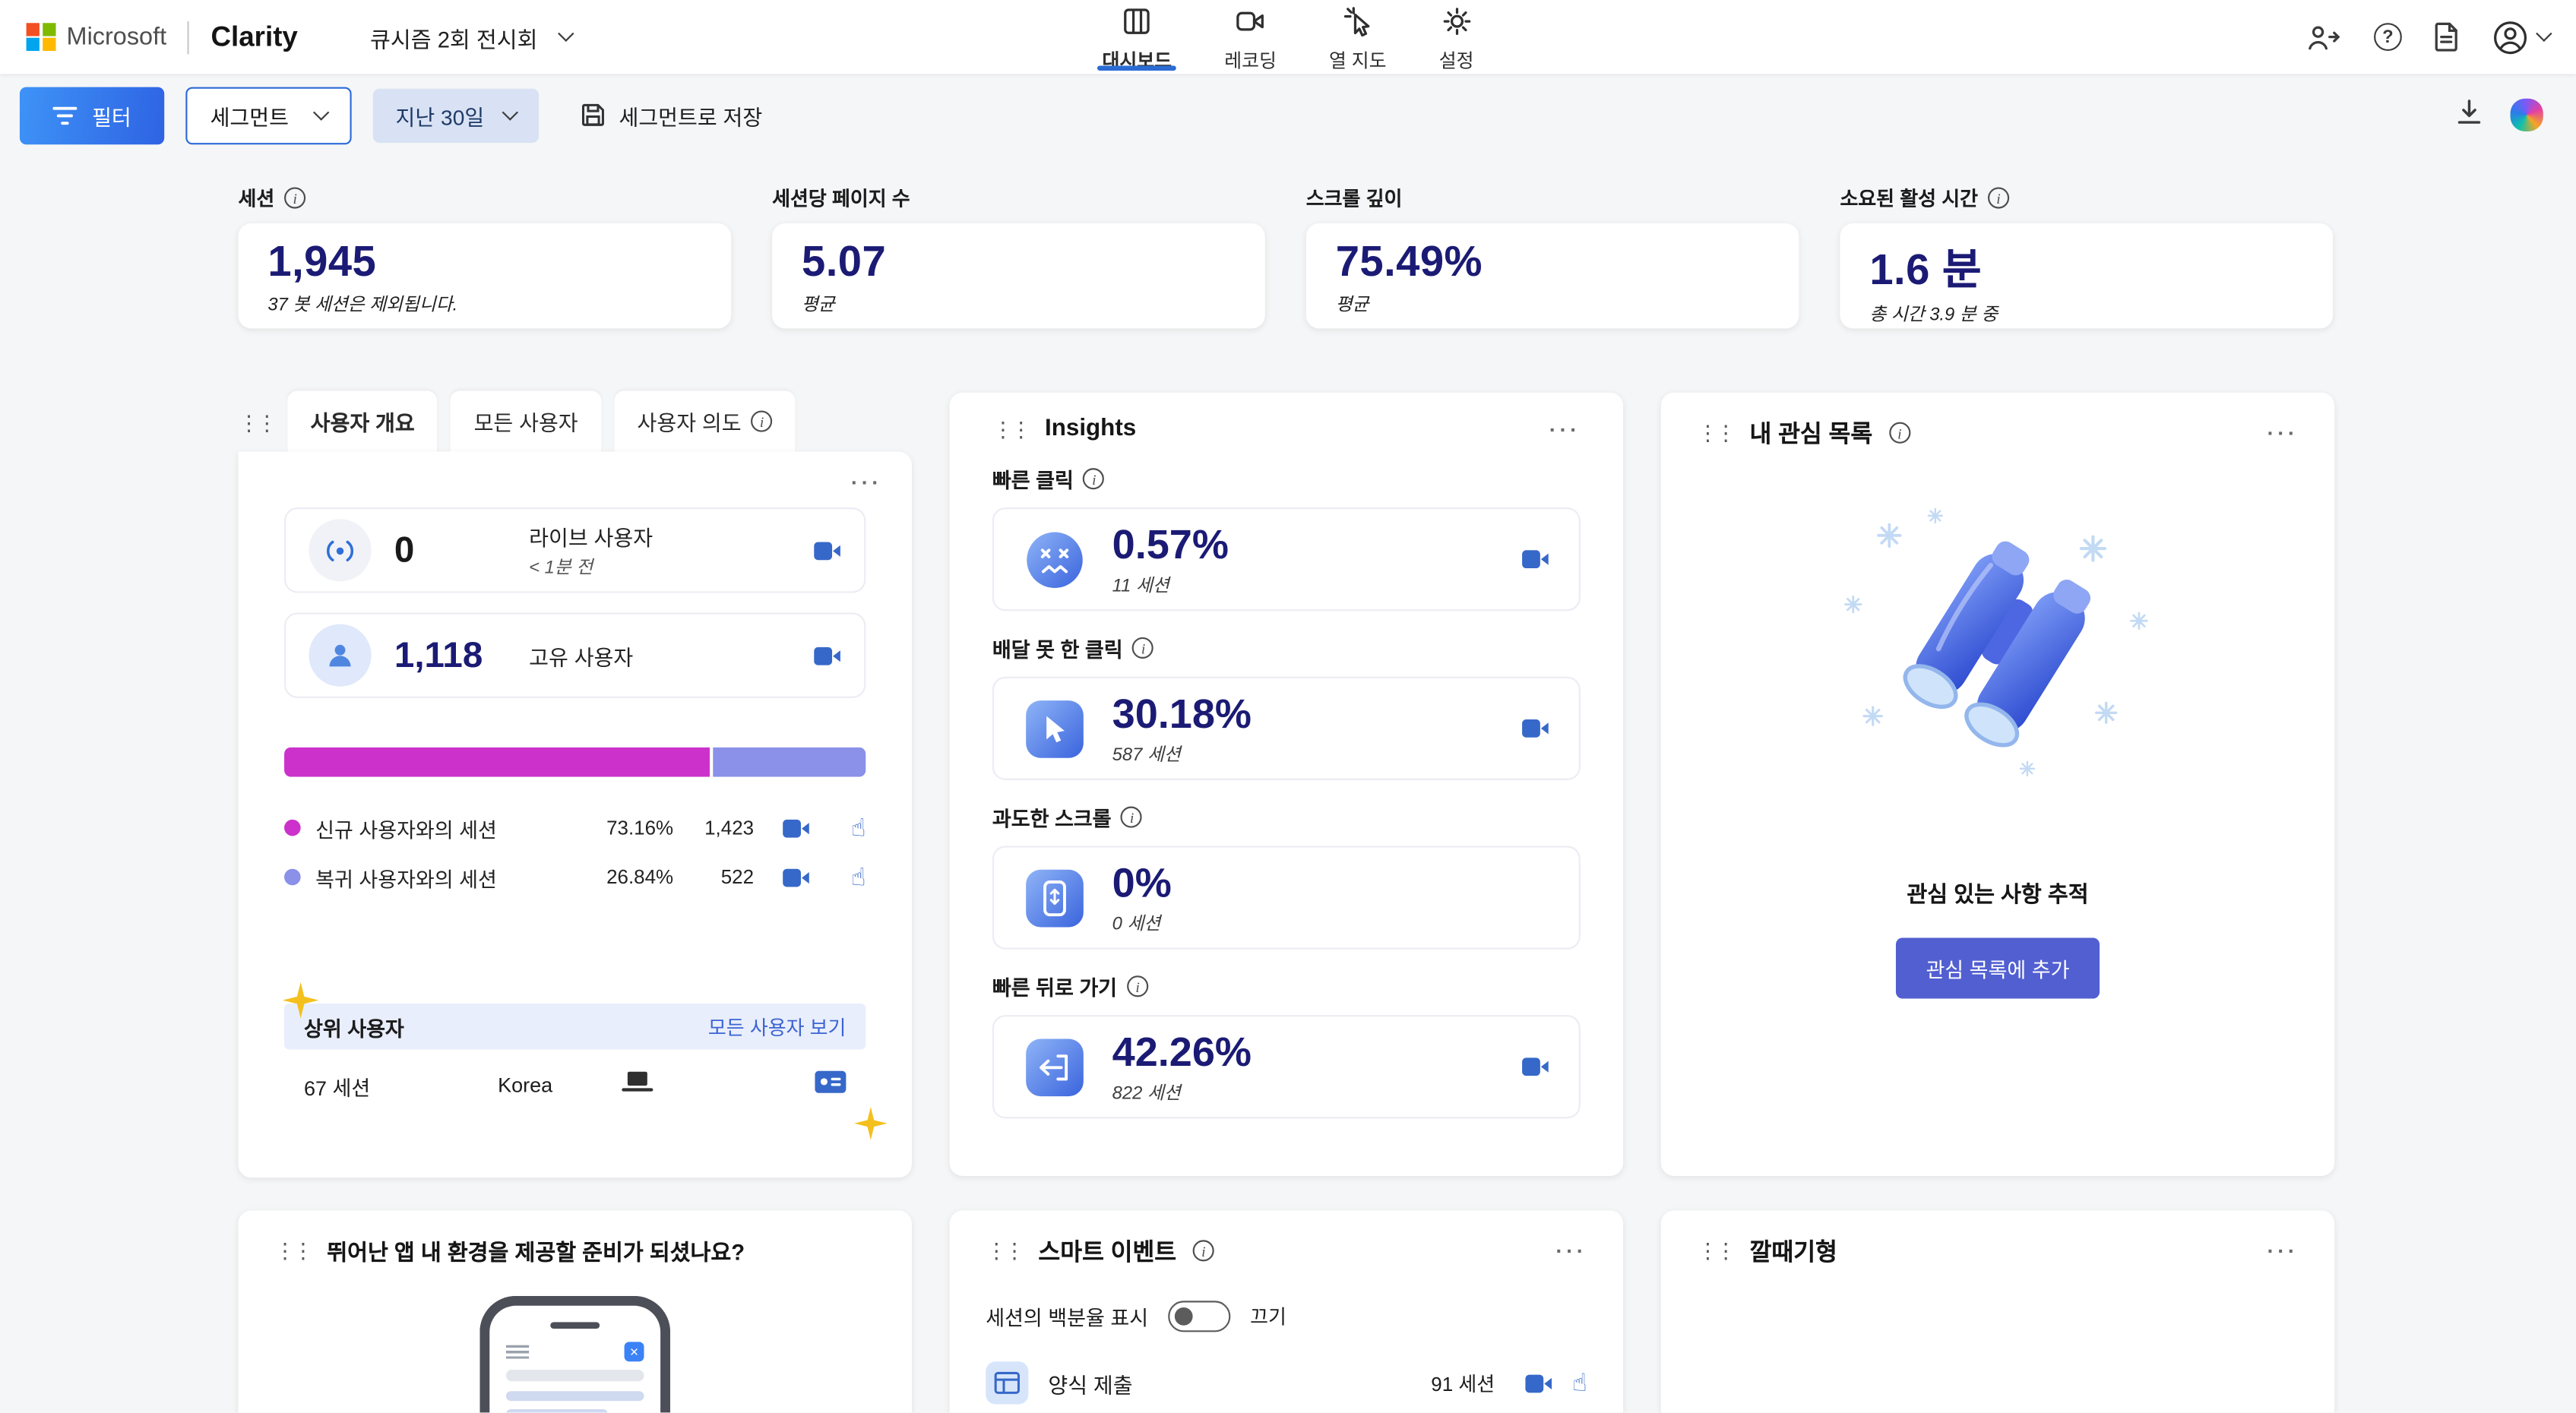 Image resolution: width=2576 pixels, height=1413 pixels. Describe the element at coordinates (1199, 1316) in the screenshot. I see `percentage-toggle` at that location.